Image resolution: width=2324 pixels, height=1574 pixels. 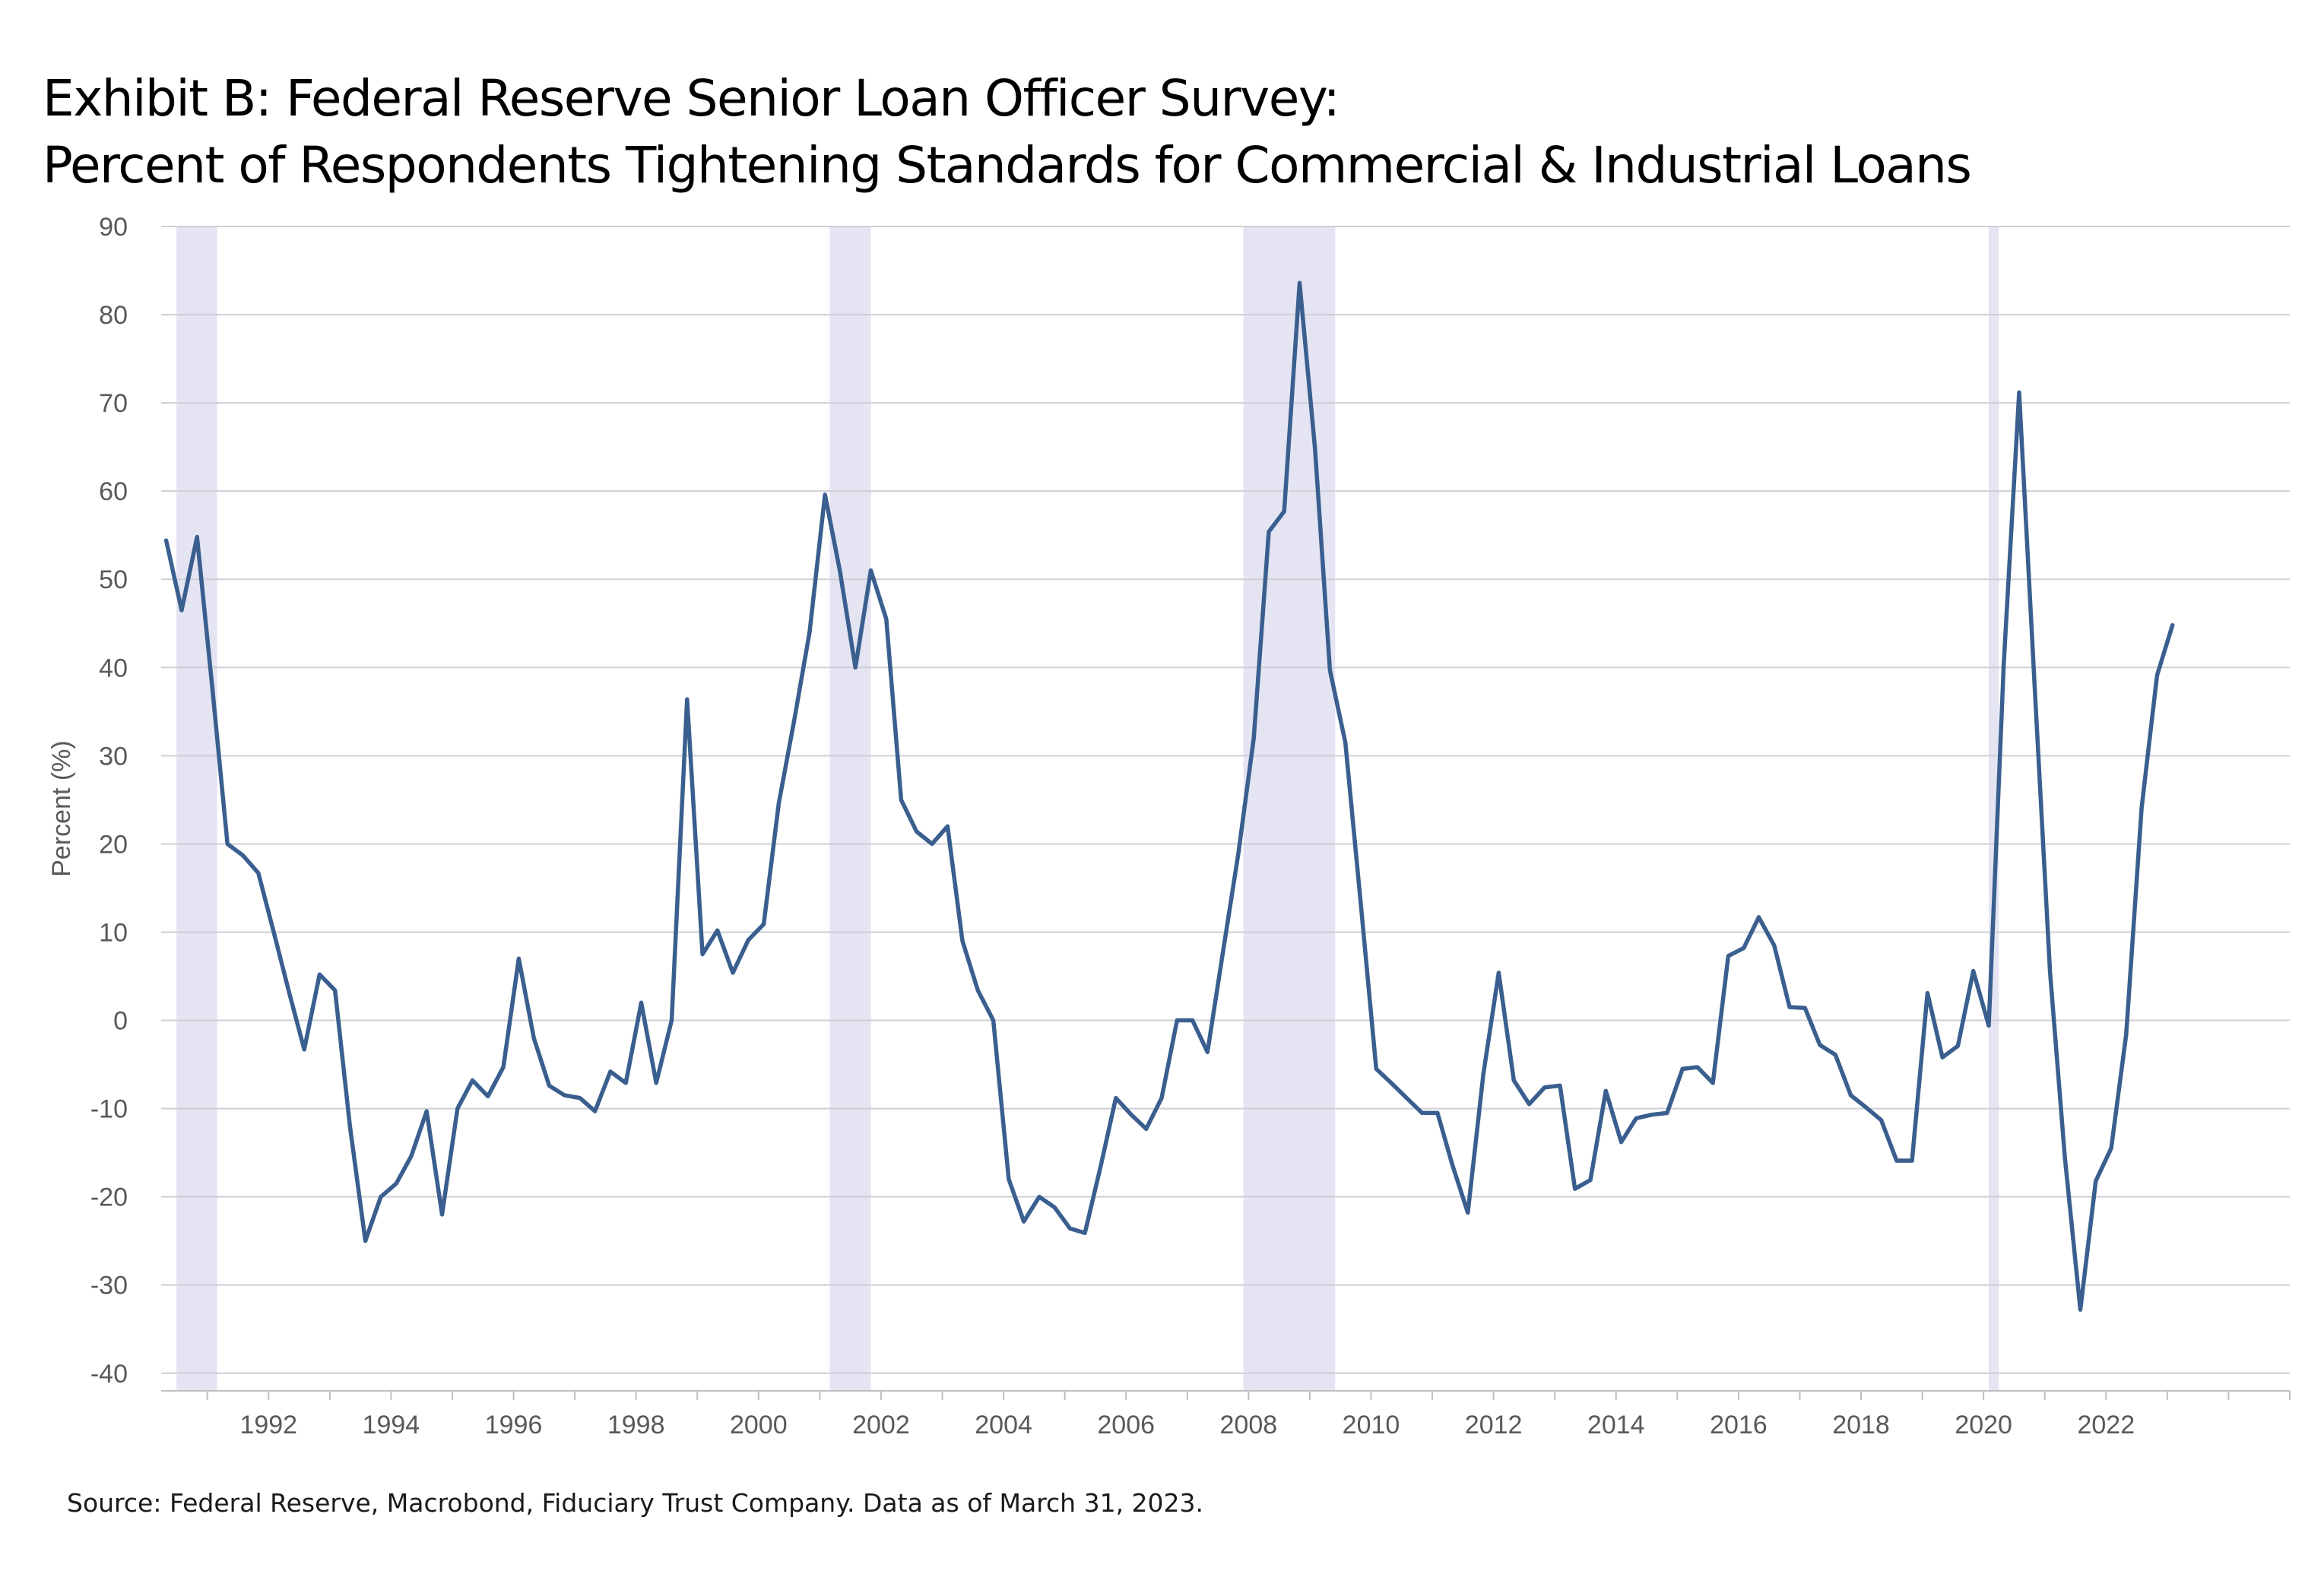 I want to click on x-tick-label: 2006, so click(x=1126, y=1425).